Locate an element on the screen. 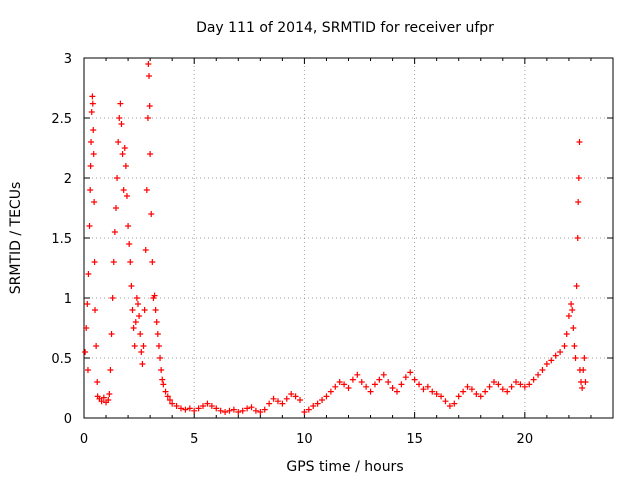  y-tick-label: 0.5 is located at coordinates (61, 359).